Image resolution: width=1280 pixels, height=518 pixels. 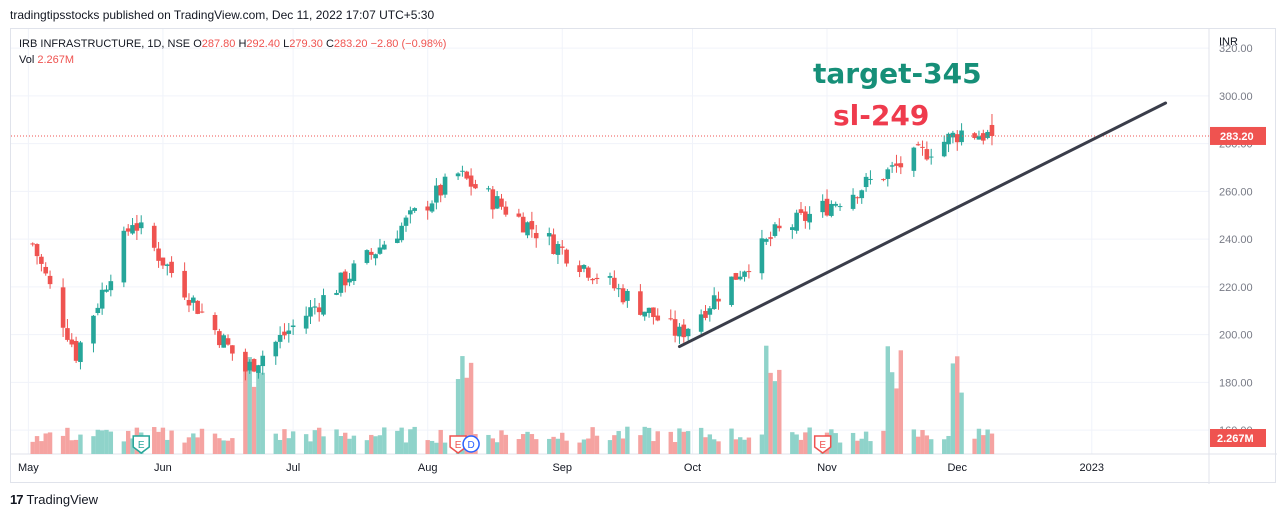 I want to click on x-tick-label: Sep, so click(x=562, y=468).